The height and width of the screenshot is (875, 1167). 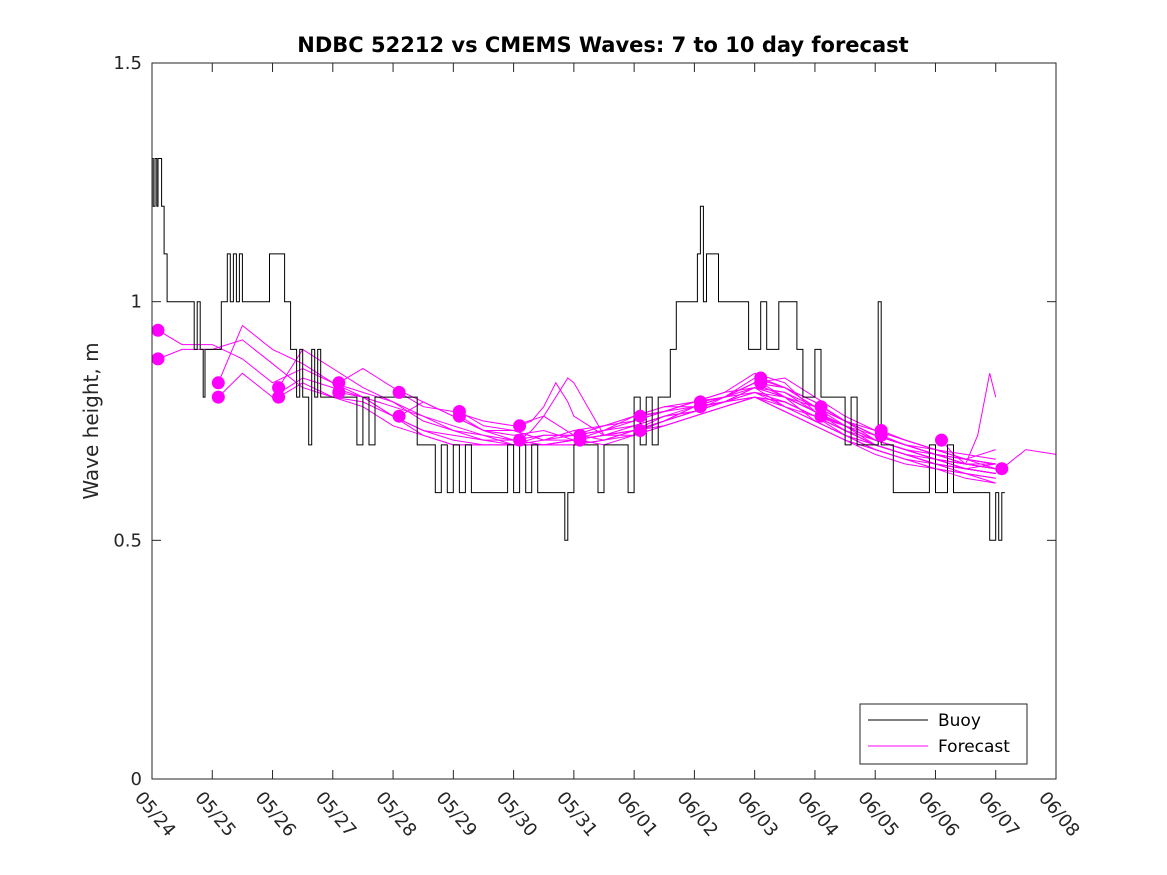 I want to click on y-axis-label: Wave height, m, so click(x=91, y=420).